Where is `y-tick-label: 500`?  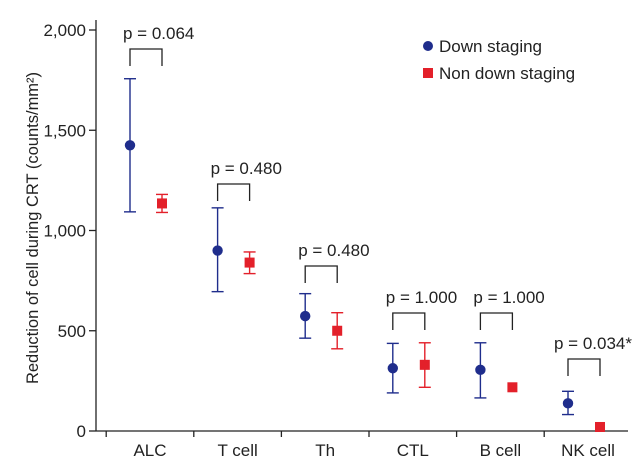
y-tick-label: 500 is located at coordinates (72, 331).